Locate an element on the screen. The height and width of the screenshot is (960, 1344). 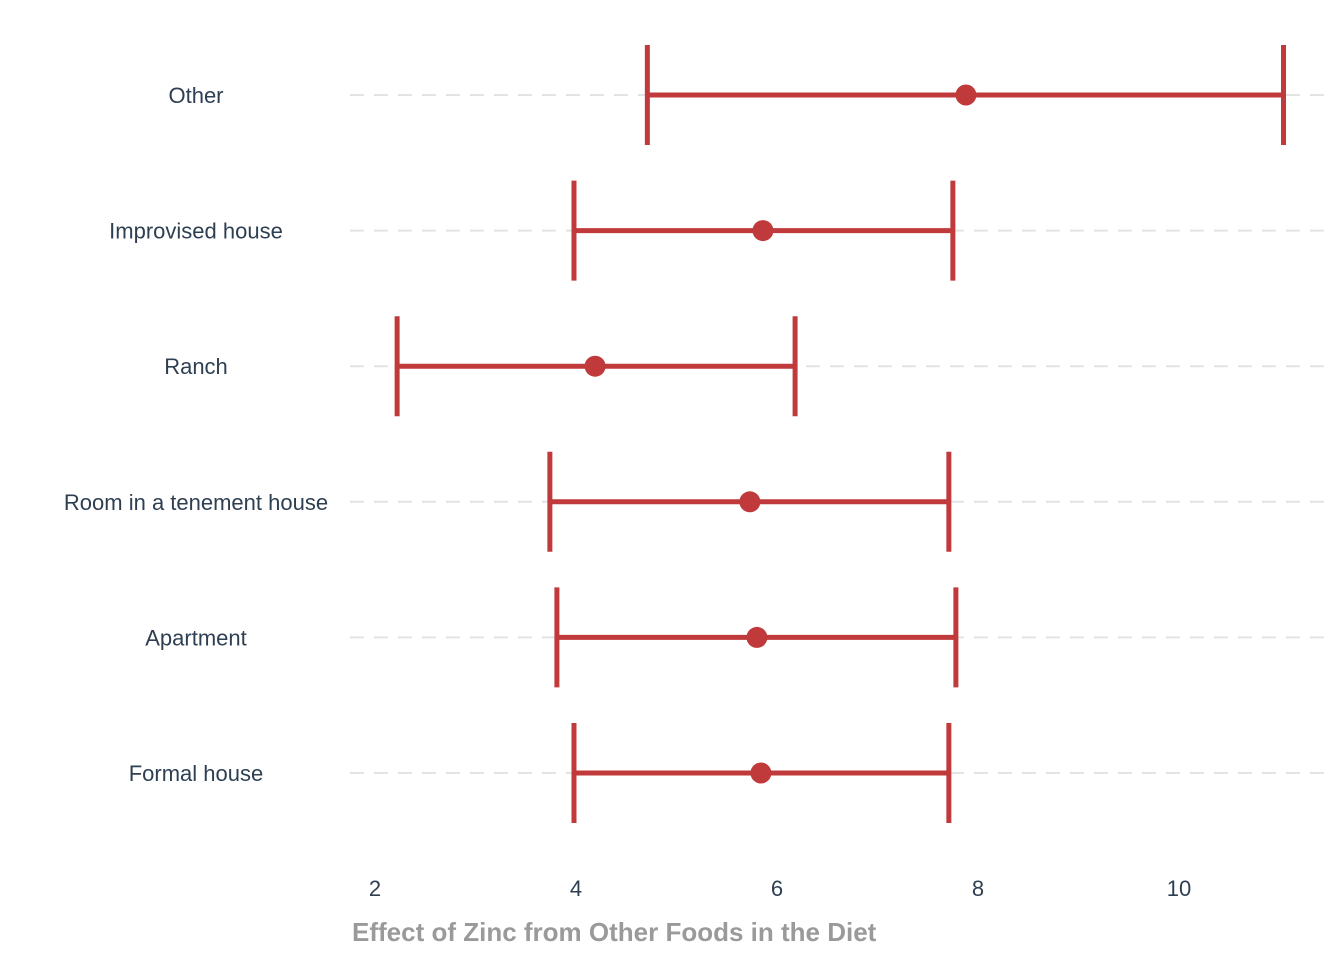
category-label: Formal house is located at coordinates (196, 773).